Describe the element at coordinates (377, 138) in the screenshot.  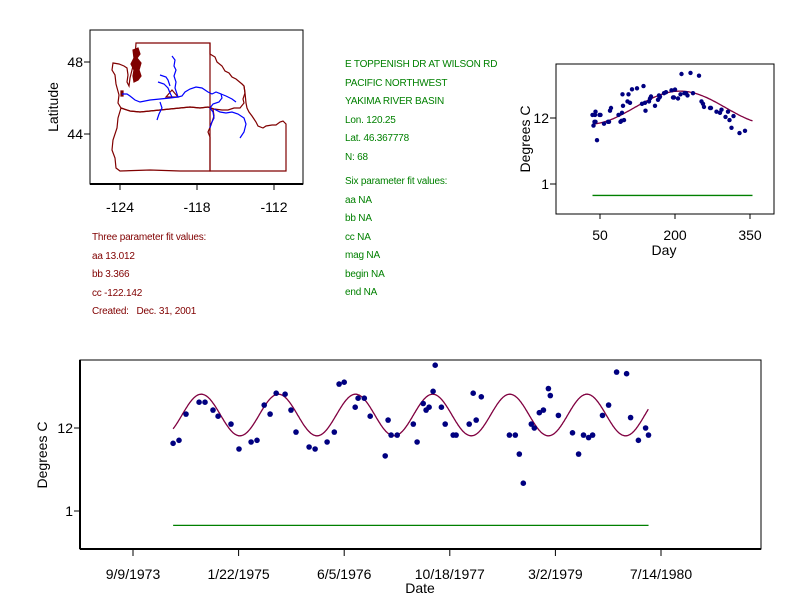
I see `station-lat: Lat. 46.367778` at that location.